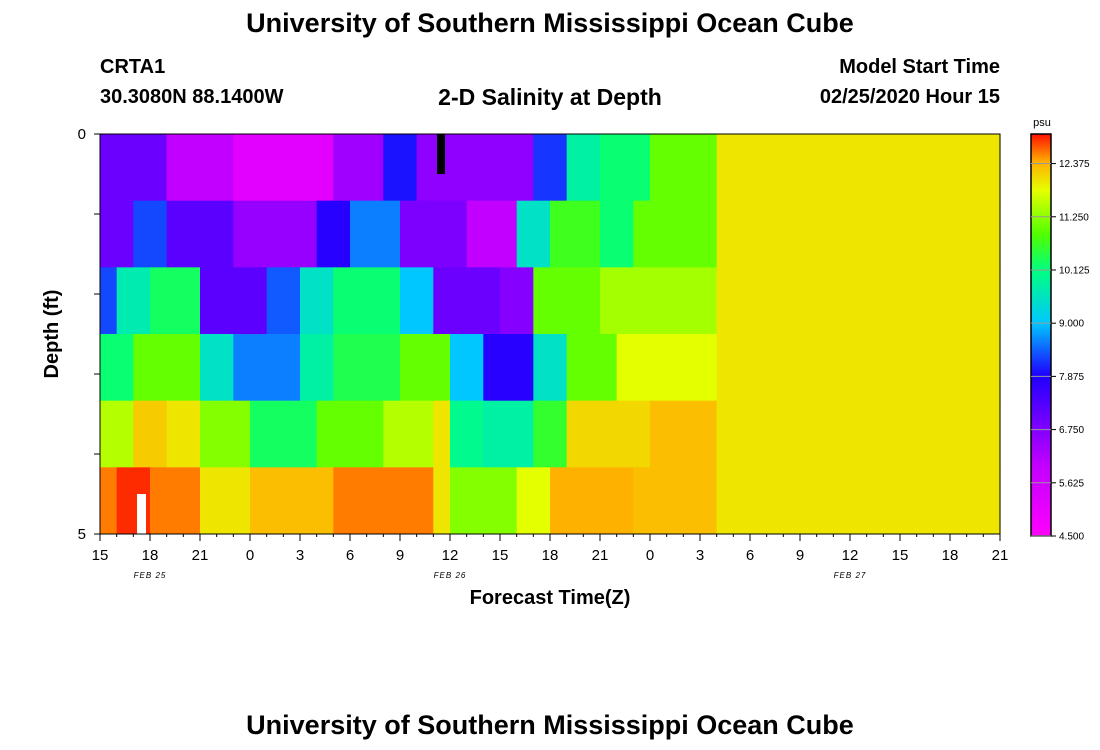  Describe the element at coordinates (1042, 123) in the screenshot. I see `colorbar-unit: psu` at that location.